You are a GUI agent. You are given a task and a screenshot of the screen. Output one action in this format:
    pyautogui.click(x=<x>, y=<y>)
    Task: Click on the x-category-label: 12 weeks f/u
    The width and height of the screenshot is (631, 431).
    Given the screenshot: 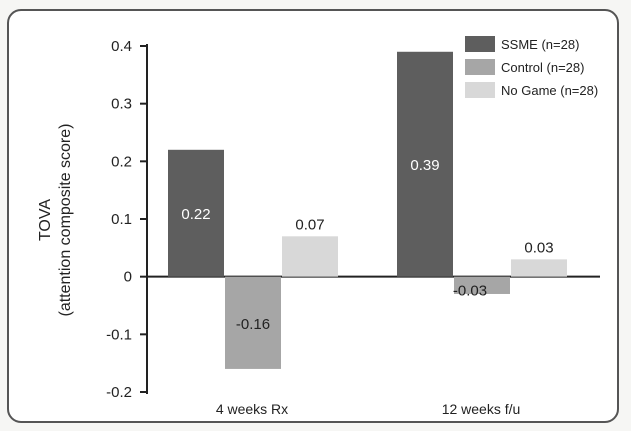 What is the action you would take?
    pyautogui.click(x=481, y=409)
    